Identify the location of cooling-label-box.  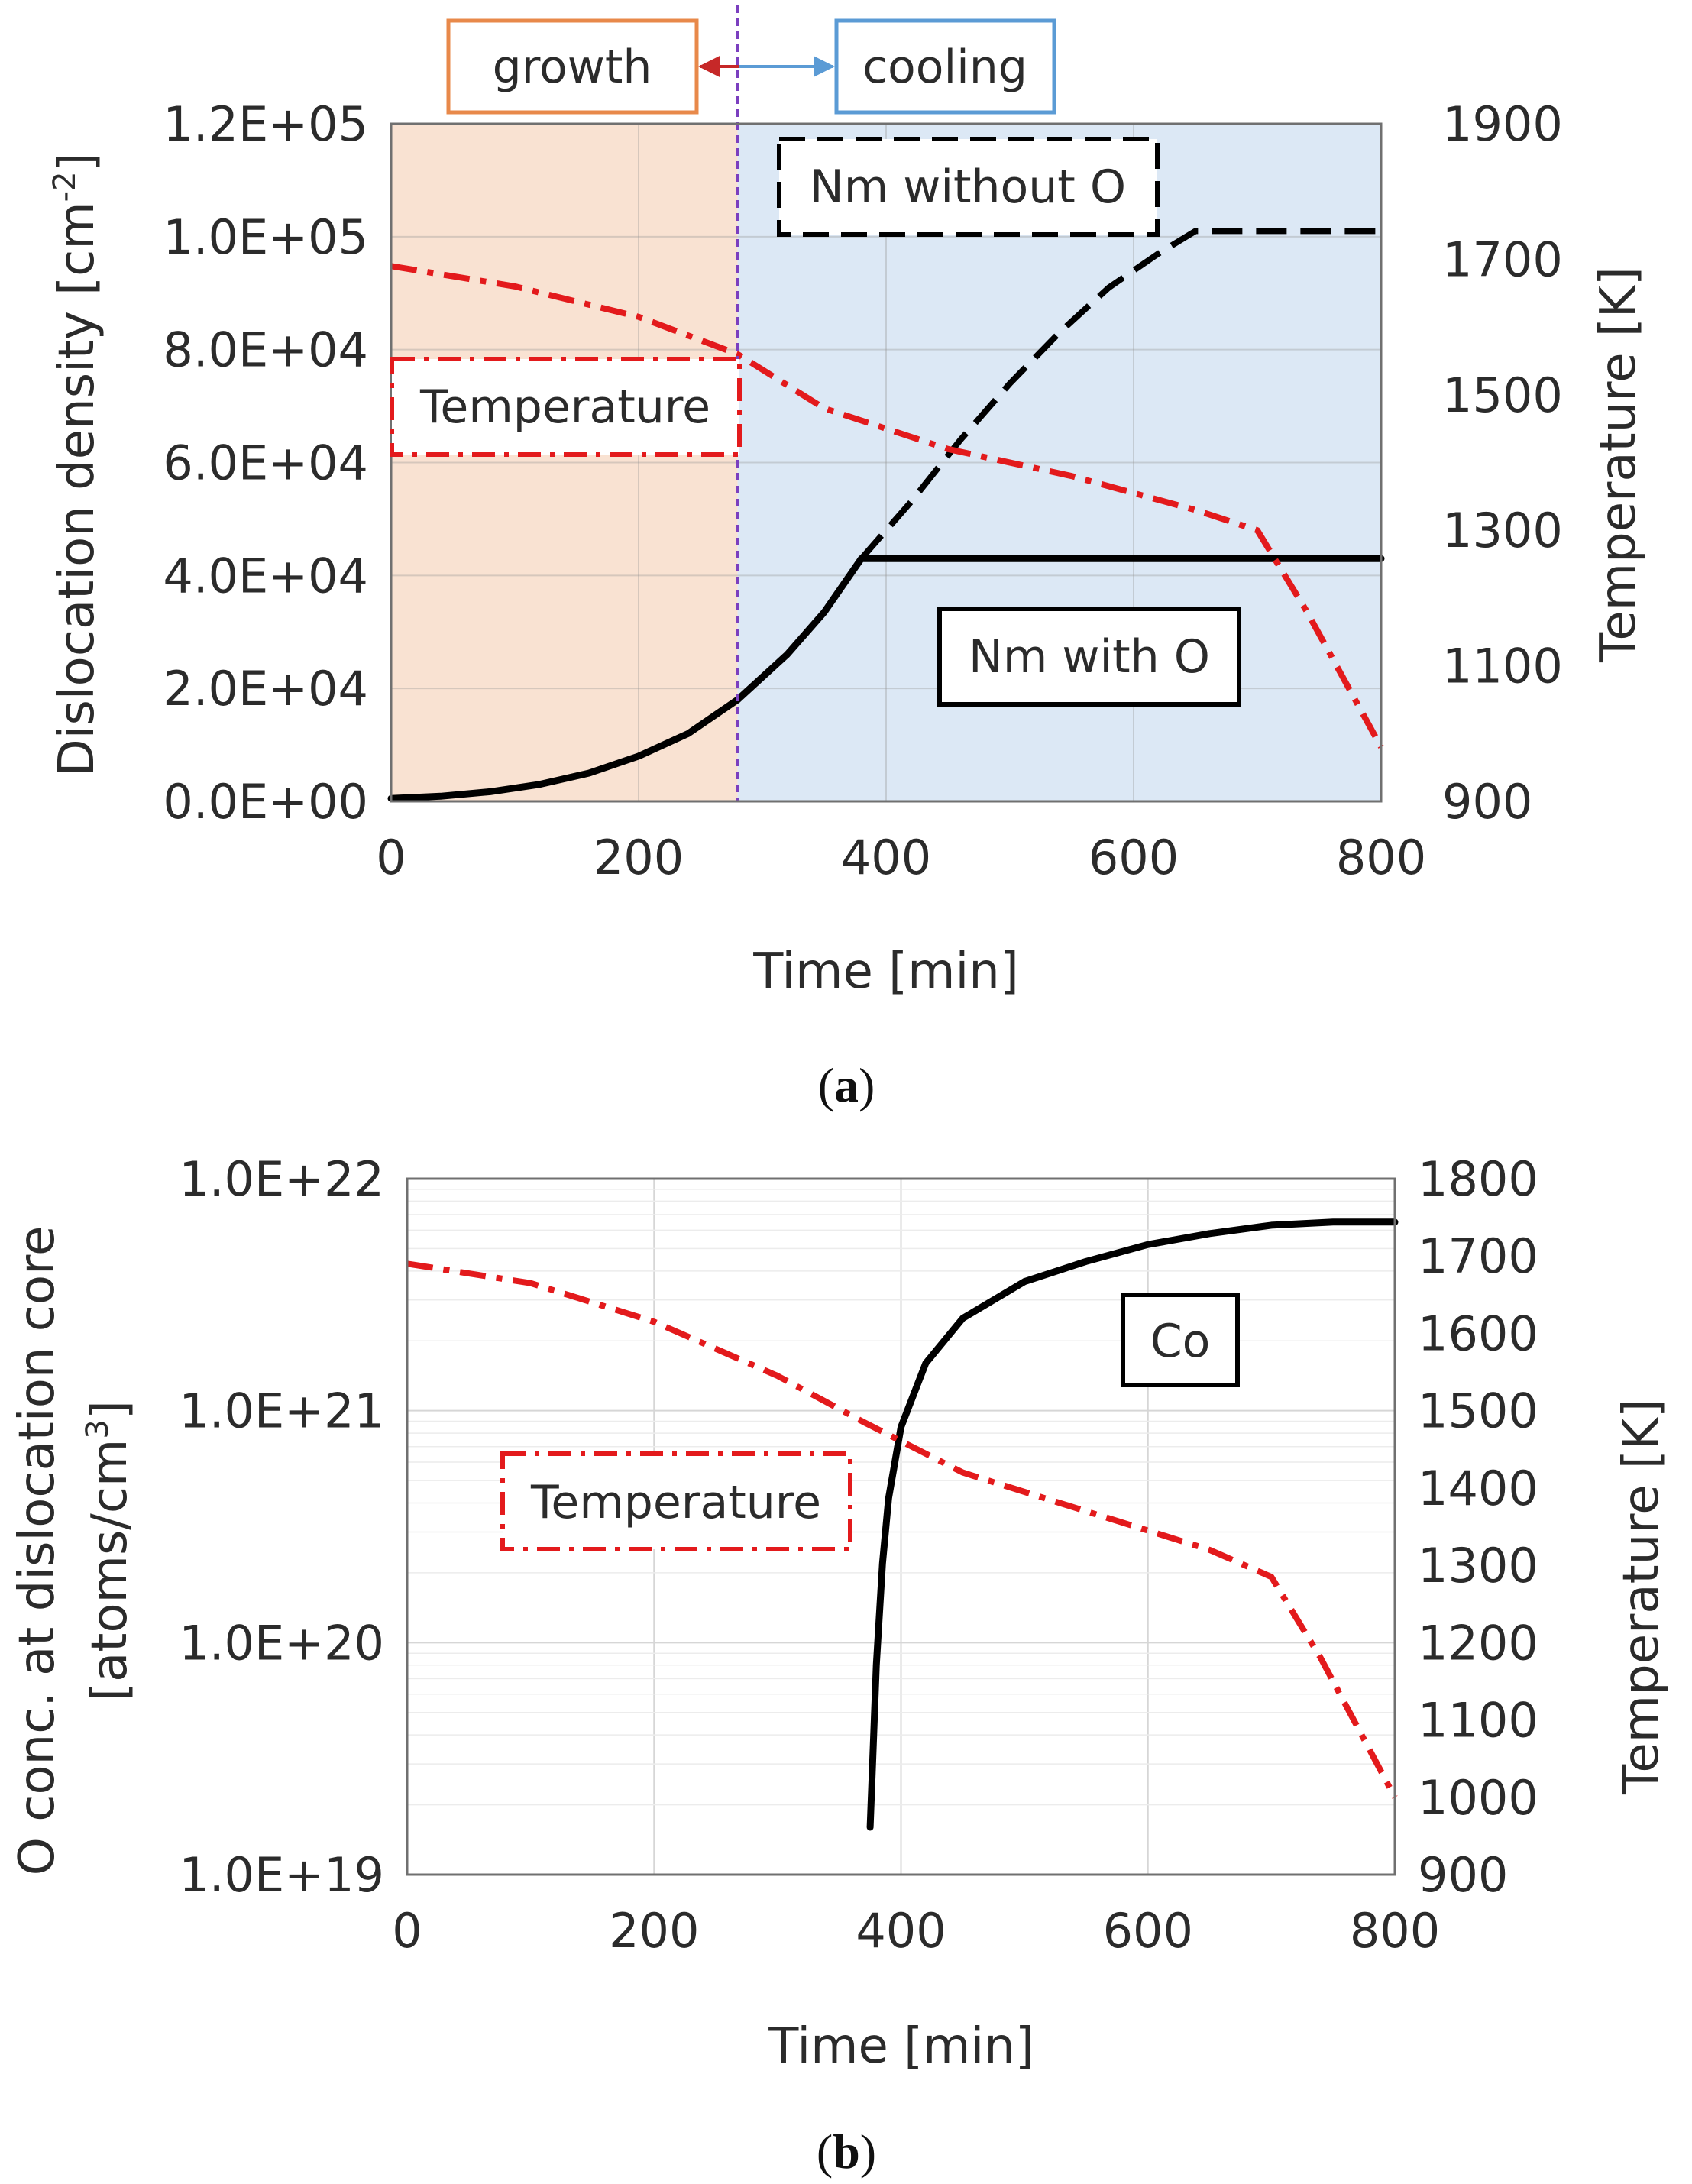
(945, 66).